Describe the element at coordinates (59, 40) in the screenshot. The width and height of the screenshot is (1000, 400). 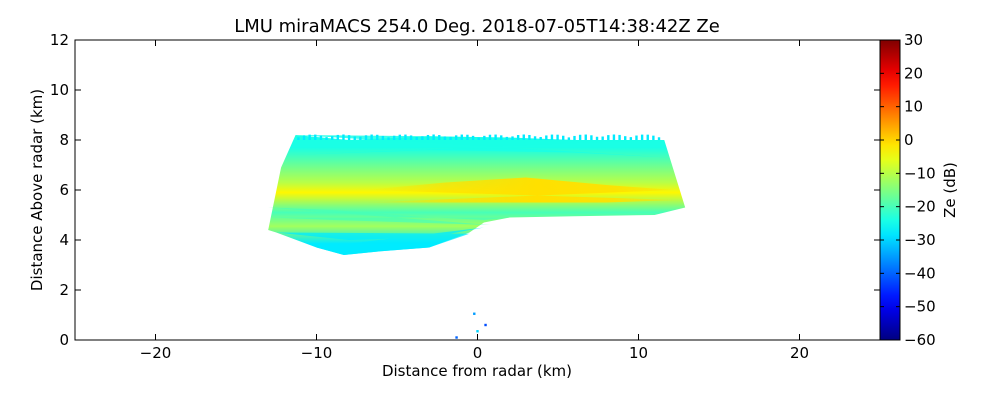
I see `y-tick-label: 12` at that location.